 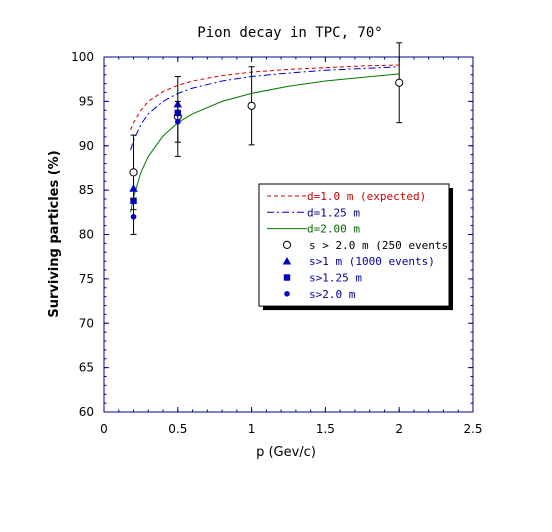 I want to click on y-tick-label: 95, so click(x=86, y=101).